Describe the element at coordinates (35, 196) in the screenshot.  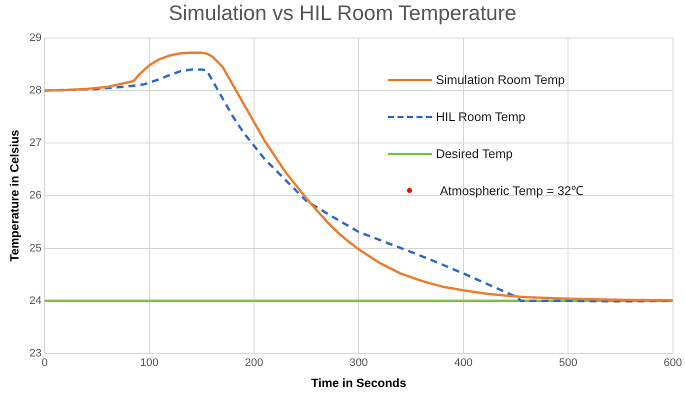
I see `y-tick-label: 26` at that location.